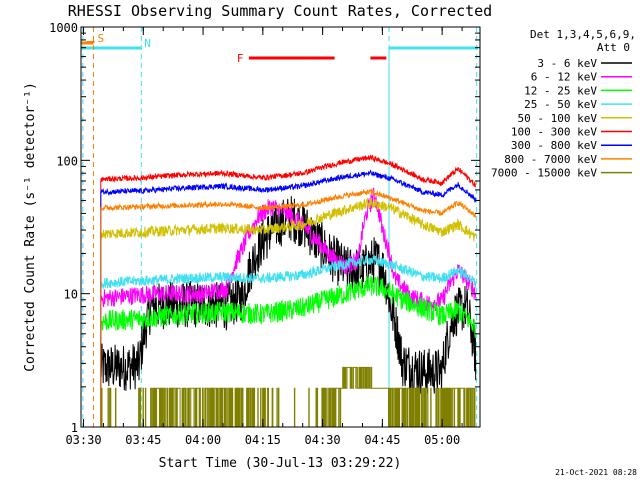 Image resolution: width=640 pixels, height=480 pixels. Describe the element at coordinates (323, 440) in the screenshot. I see `x-tick-label-4: 04:30` at that location.